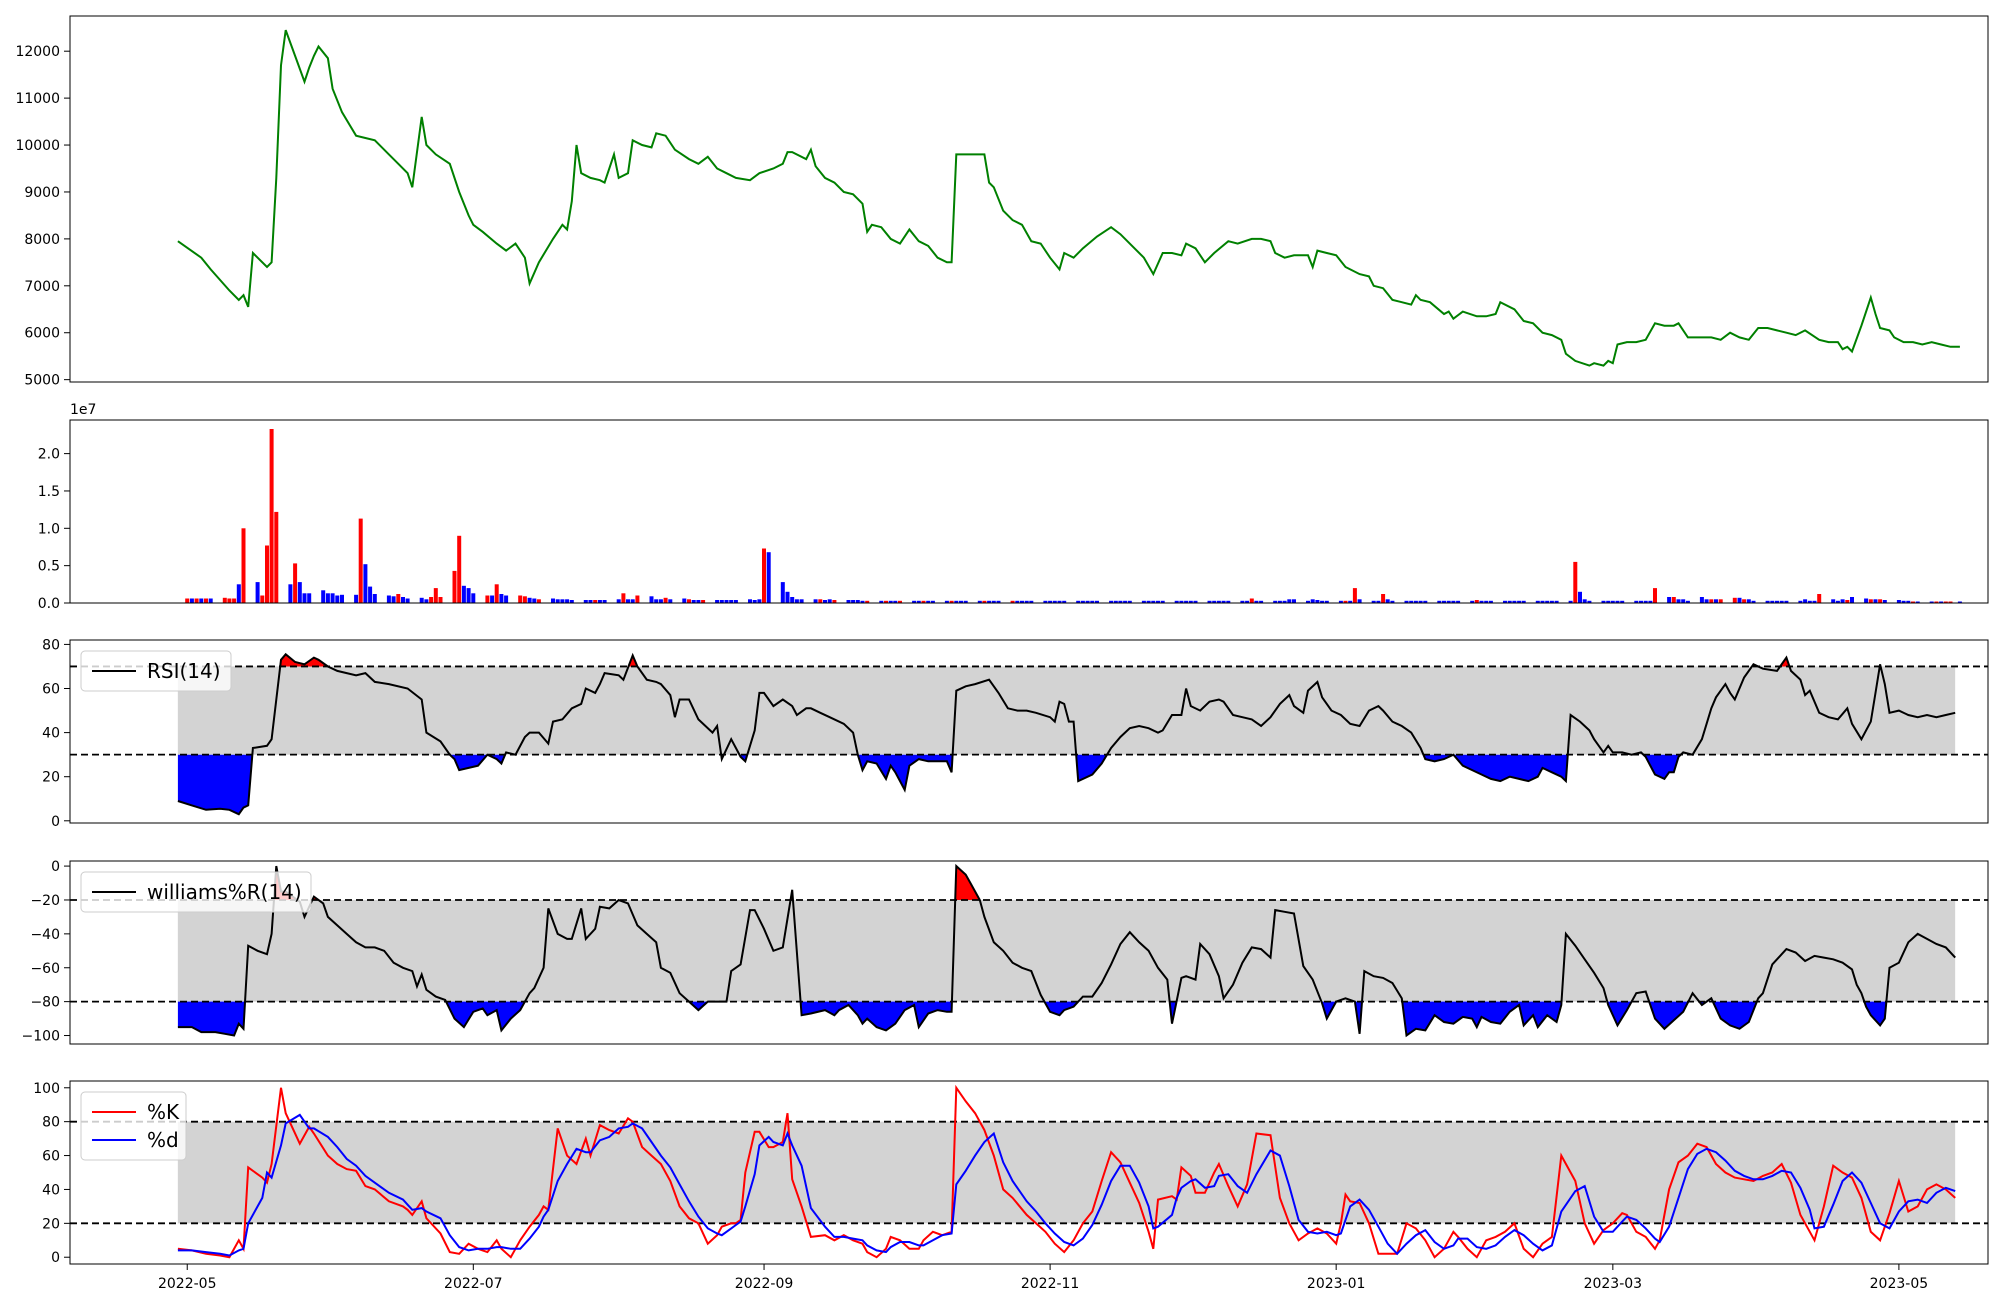  What do you see at coordinates (1050, 1284) in the screenshot?
I see `xtick-label: 2022-11` at bounding box center [1050, 1284].